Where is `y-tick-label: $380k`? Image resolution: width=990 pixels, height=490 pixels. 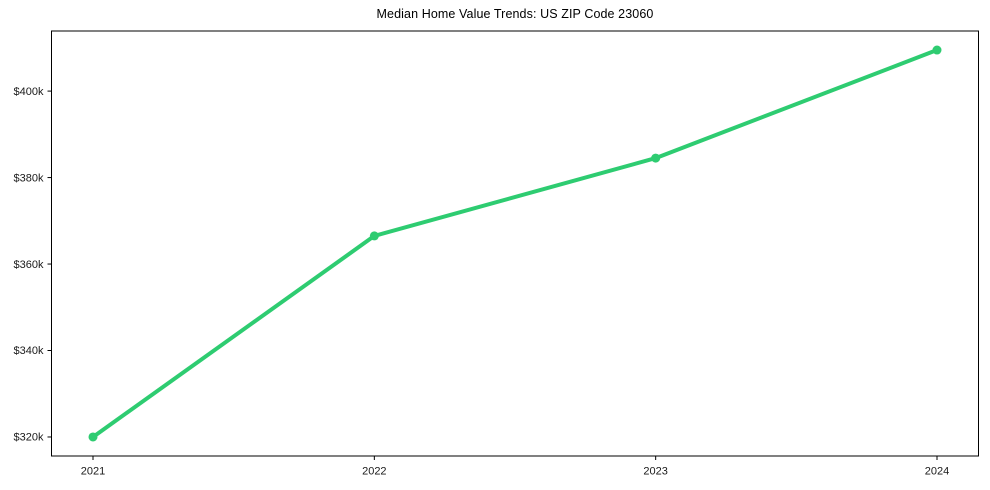
y-tick-label: $380k is located at coordinates (29, 178).